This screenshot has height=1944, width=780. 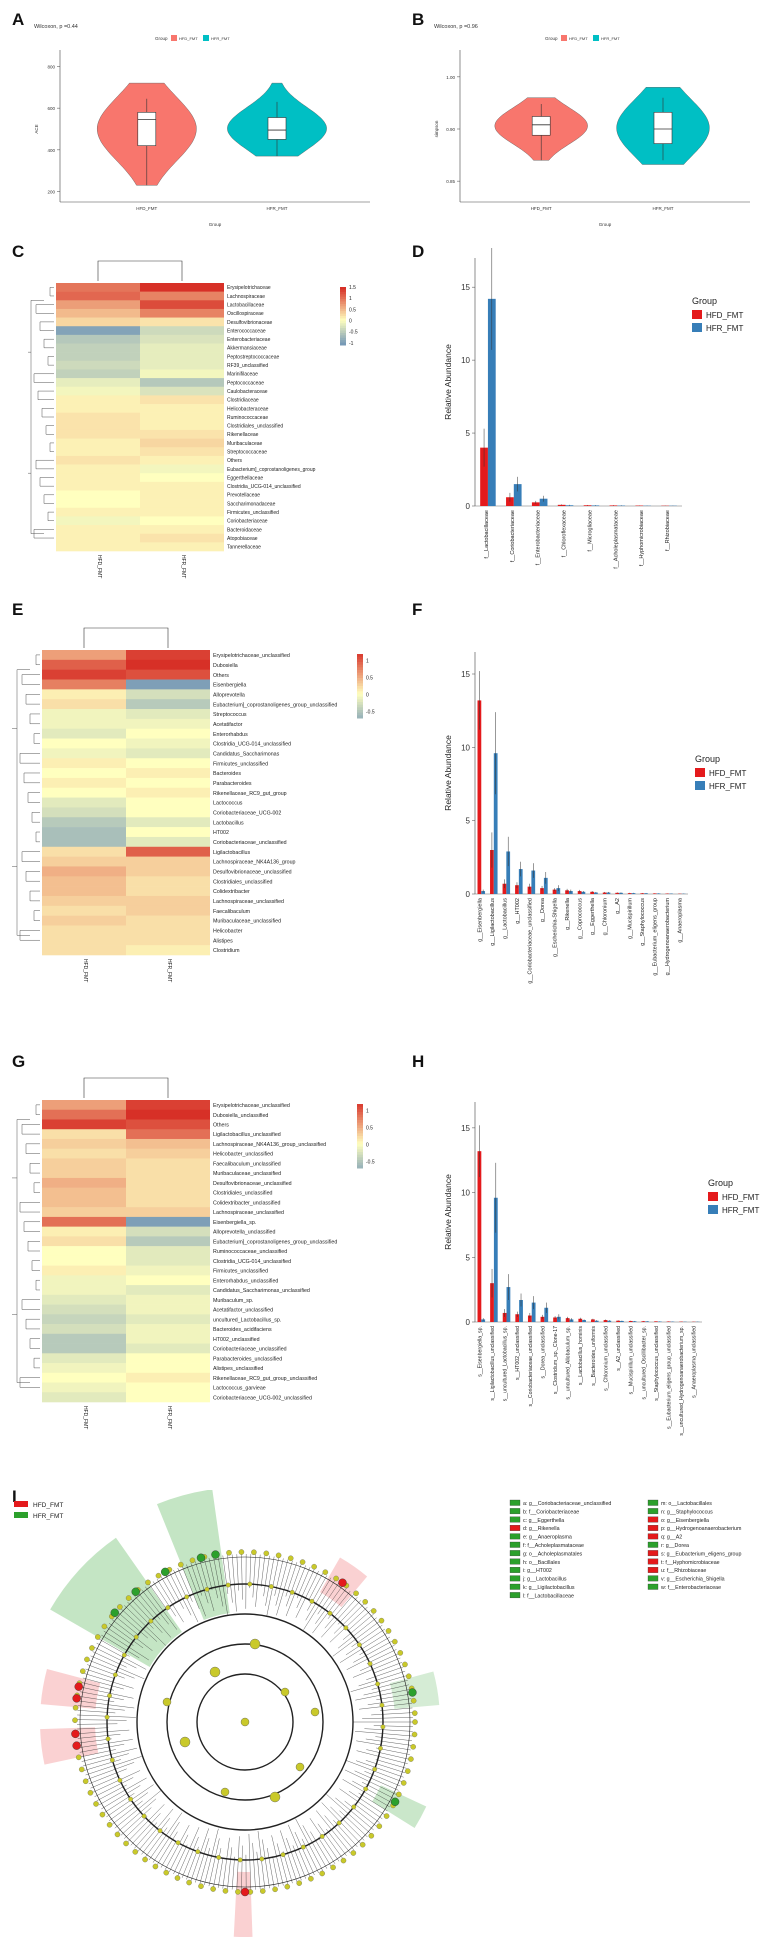 What do you see at coordinates (551, 1512) in the screenshot?
I see `key-entry: b: f__Coriobacteriaceae` at bounding box center [551, 1512].